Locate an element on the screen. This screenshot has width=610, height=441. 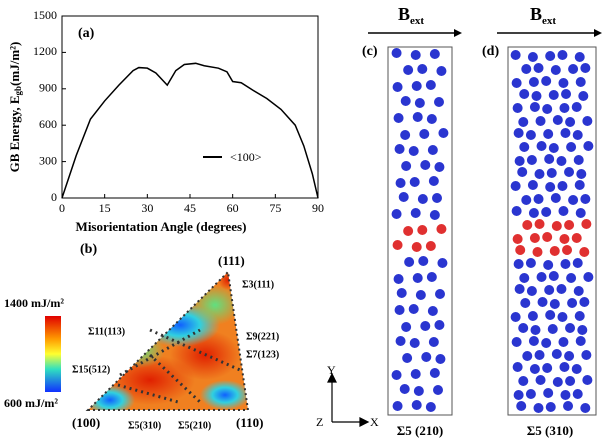
axis-icon-label: Z is located at coordinates (319, 422).